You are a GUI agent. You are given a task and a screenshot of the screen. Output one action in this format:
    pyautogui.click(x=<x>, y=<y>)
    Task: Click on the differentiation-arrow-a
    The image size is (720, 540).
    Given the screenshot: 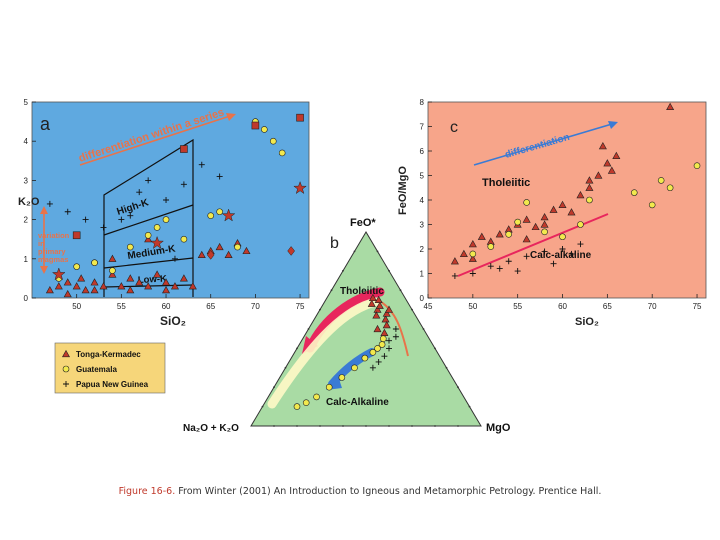 What is the action you would take?
    pyautogui.click(x=155, y=140)
    